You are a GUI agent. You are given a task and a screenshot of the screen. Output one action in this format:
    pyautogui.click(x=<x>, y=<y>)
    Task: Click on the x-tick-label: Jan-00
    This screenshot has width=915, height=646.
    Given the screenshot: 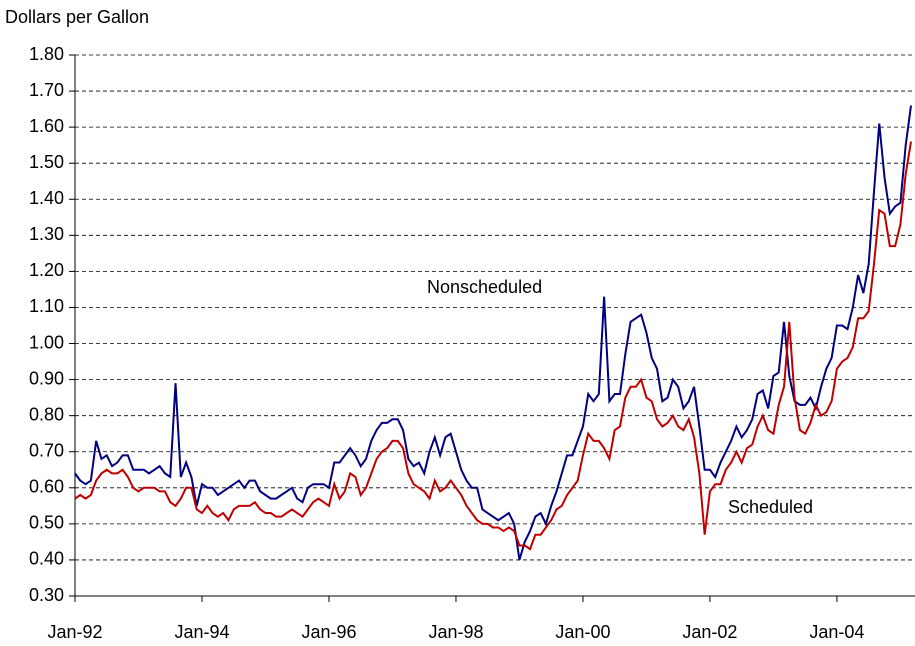 What is the action you would take?
    pyautogui.click(x=582, y=632)
    